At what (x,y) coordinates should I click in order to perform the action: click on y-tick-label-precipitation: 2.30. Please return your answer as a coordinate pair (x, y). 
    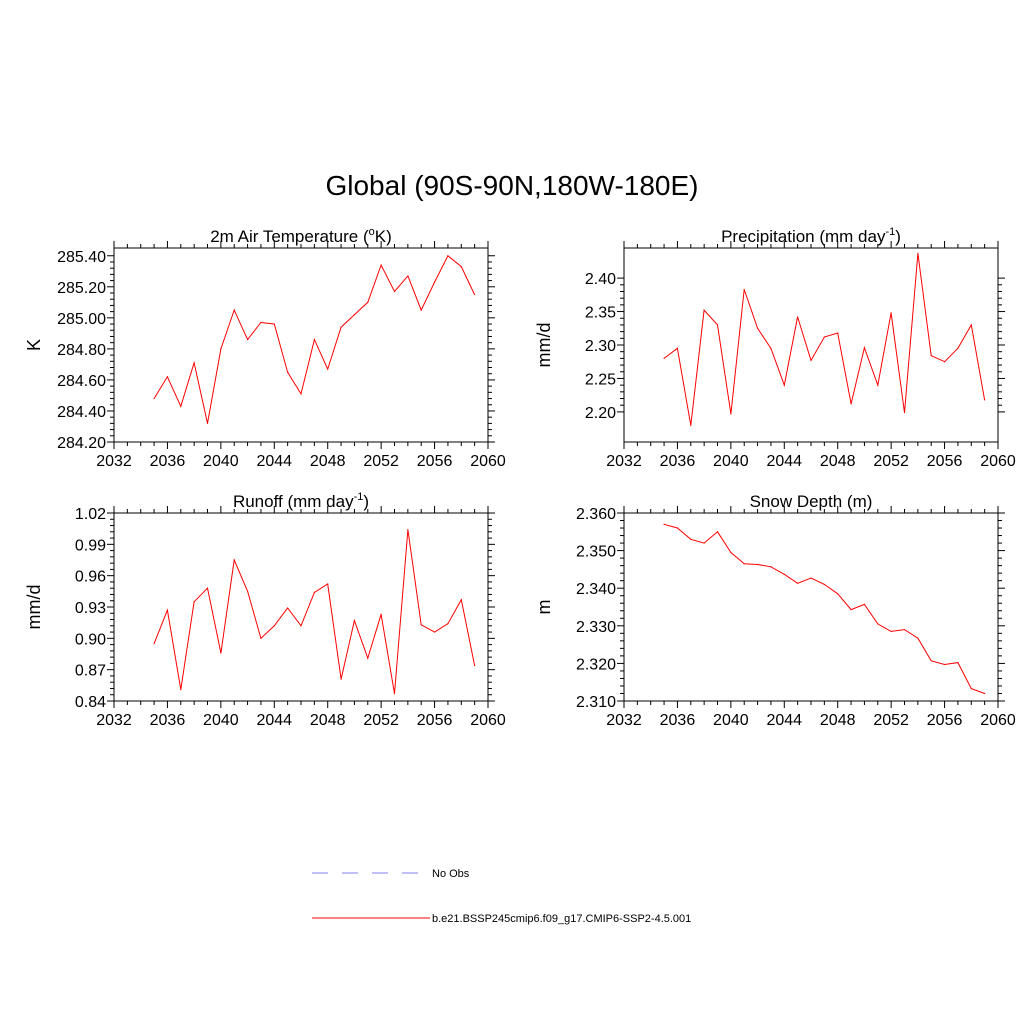
    Looking at the image, I should click on (600, 346).